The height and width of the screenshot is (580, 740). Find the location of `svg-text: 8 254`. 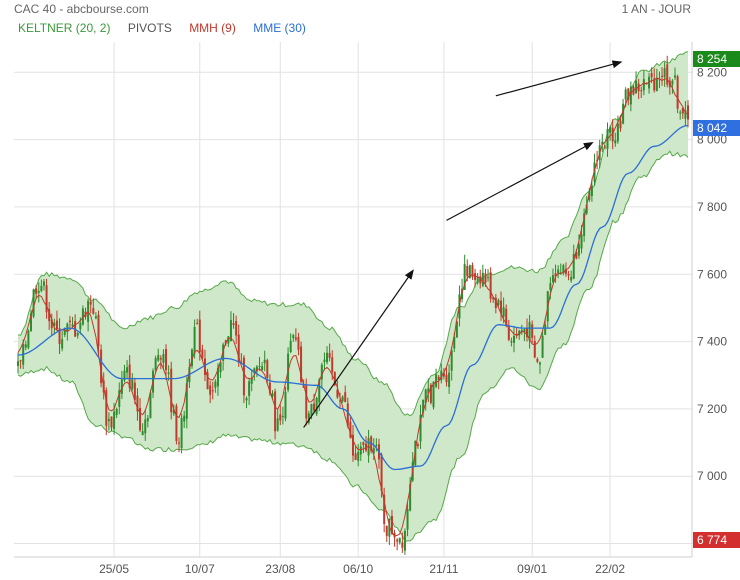

svg-text: 8 254 is located at coordinates (712, 59).